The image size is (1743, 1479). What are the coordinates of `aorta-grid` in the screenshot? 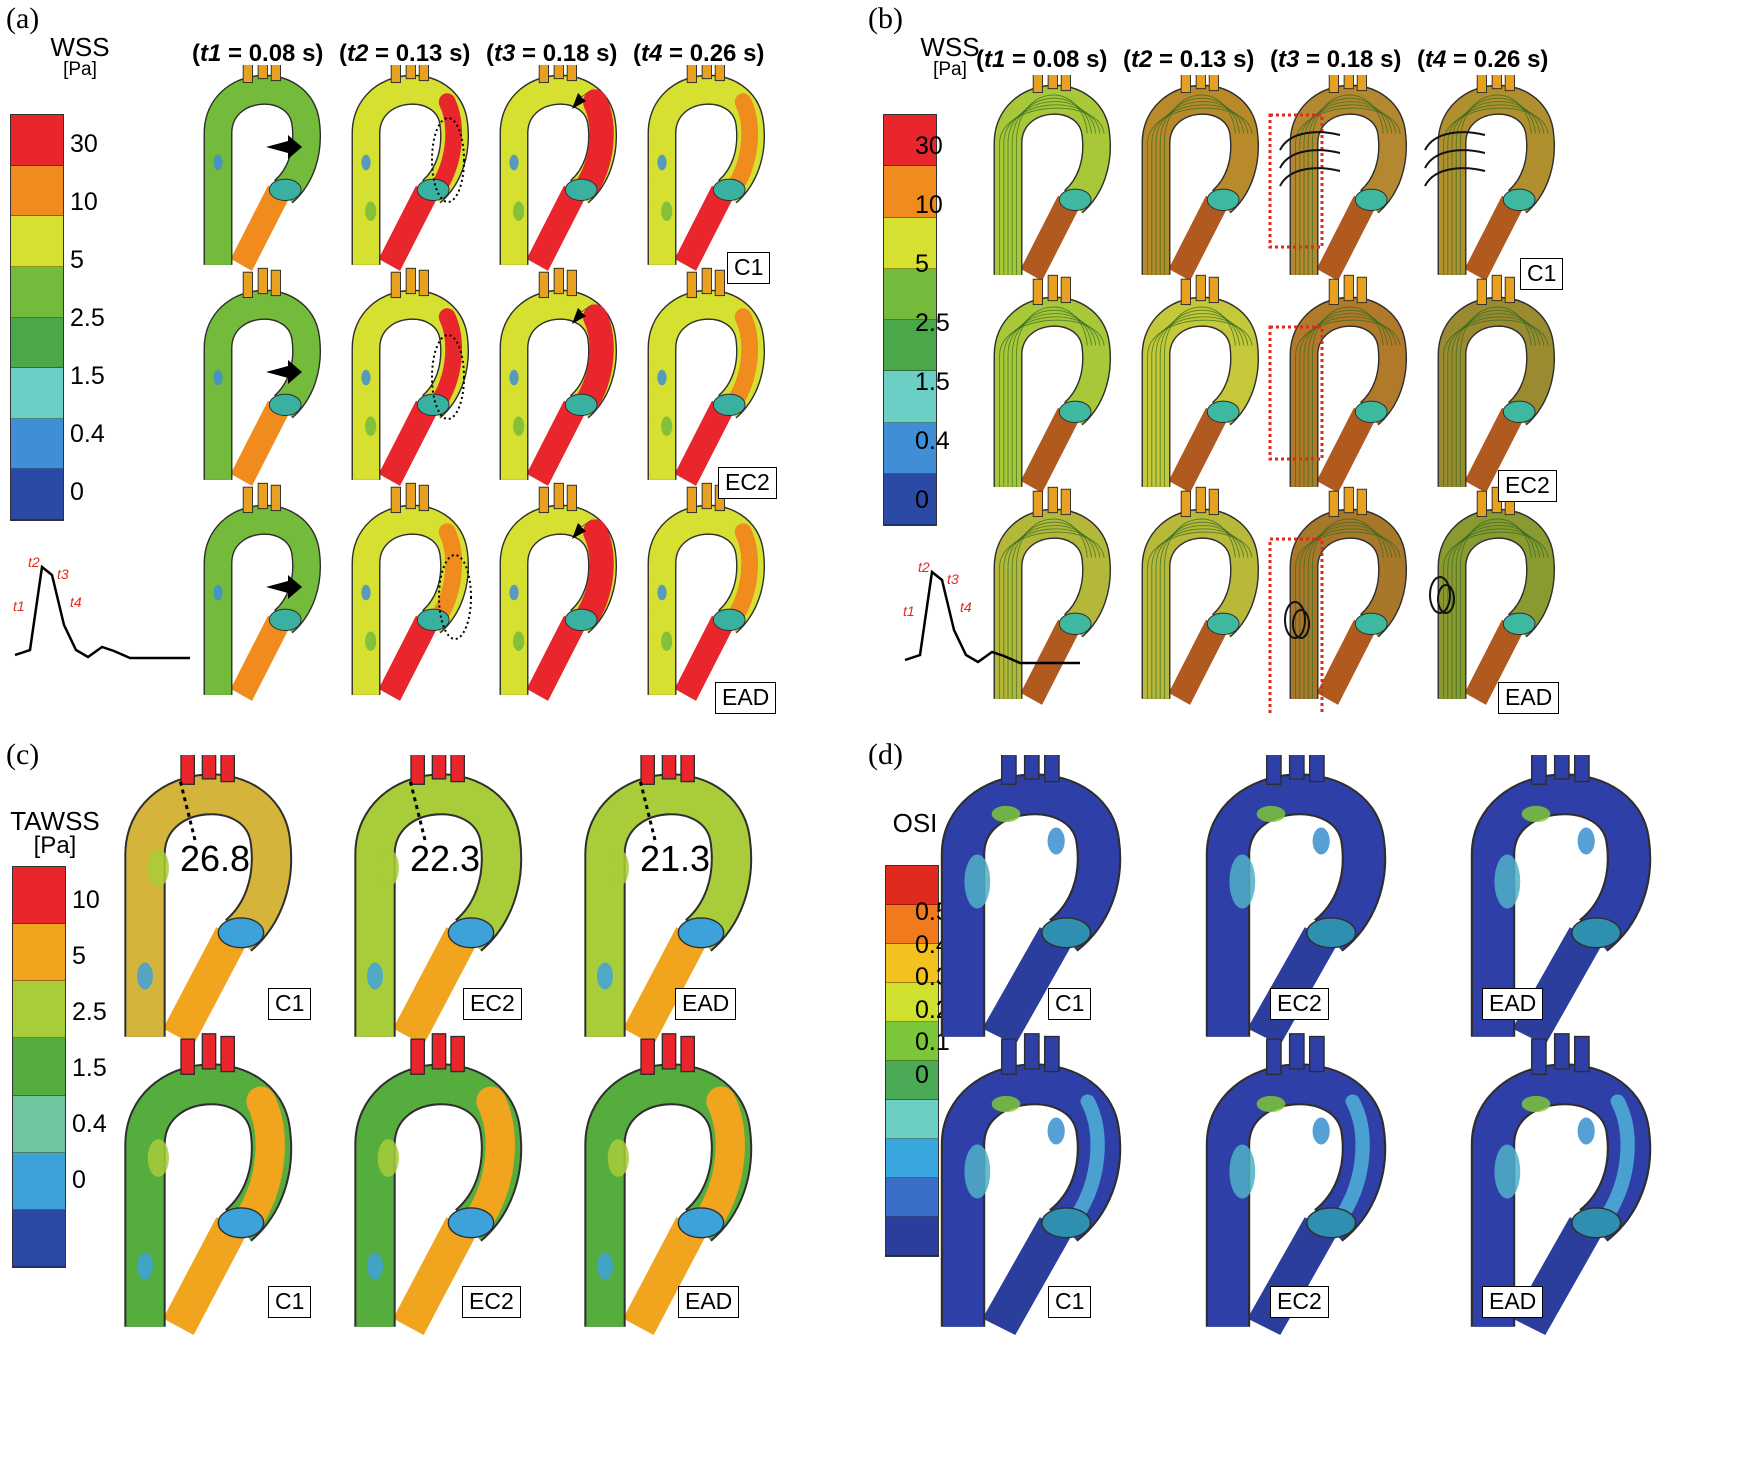 It's located at (484, 383).